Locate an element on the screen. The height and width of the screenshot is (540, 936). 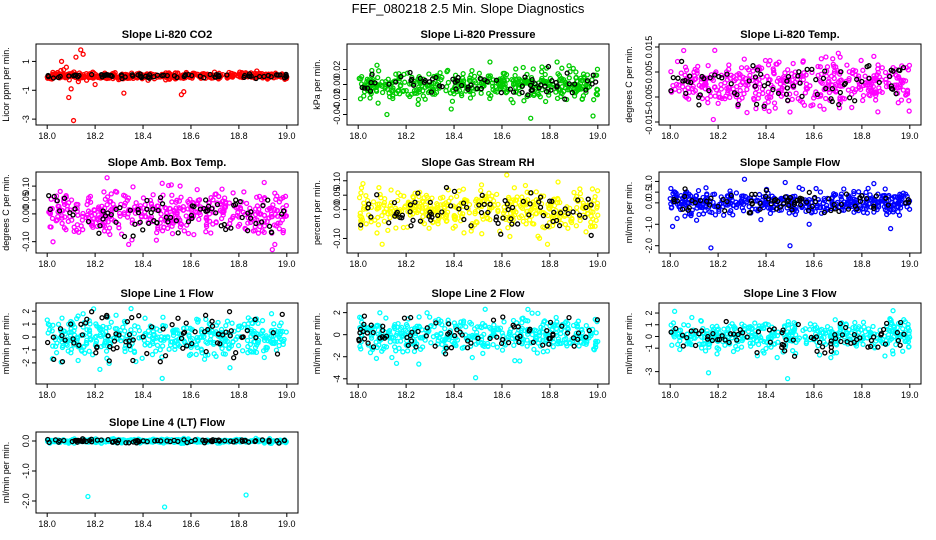
y-tick-label: -0.10 is located at coordinates (337, 238).